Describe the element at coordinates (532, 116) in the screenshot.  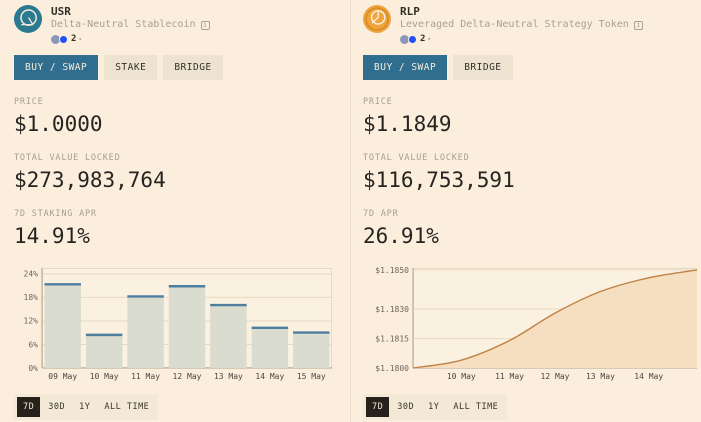
I see `price-stat: PRICE $1.1849` at that location.